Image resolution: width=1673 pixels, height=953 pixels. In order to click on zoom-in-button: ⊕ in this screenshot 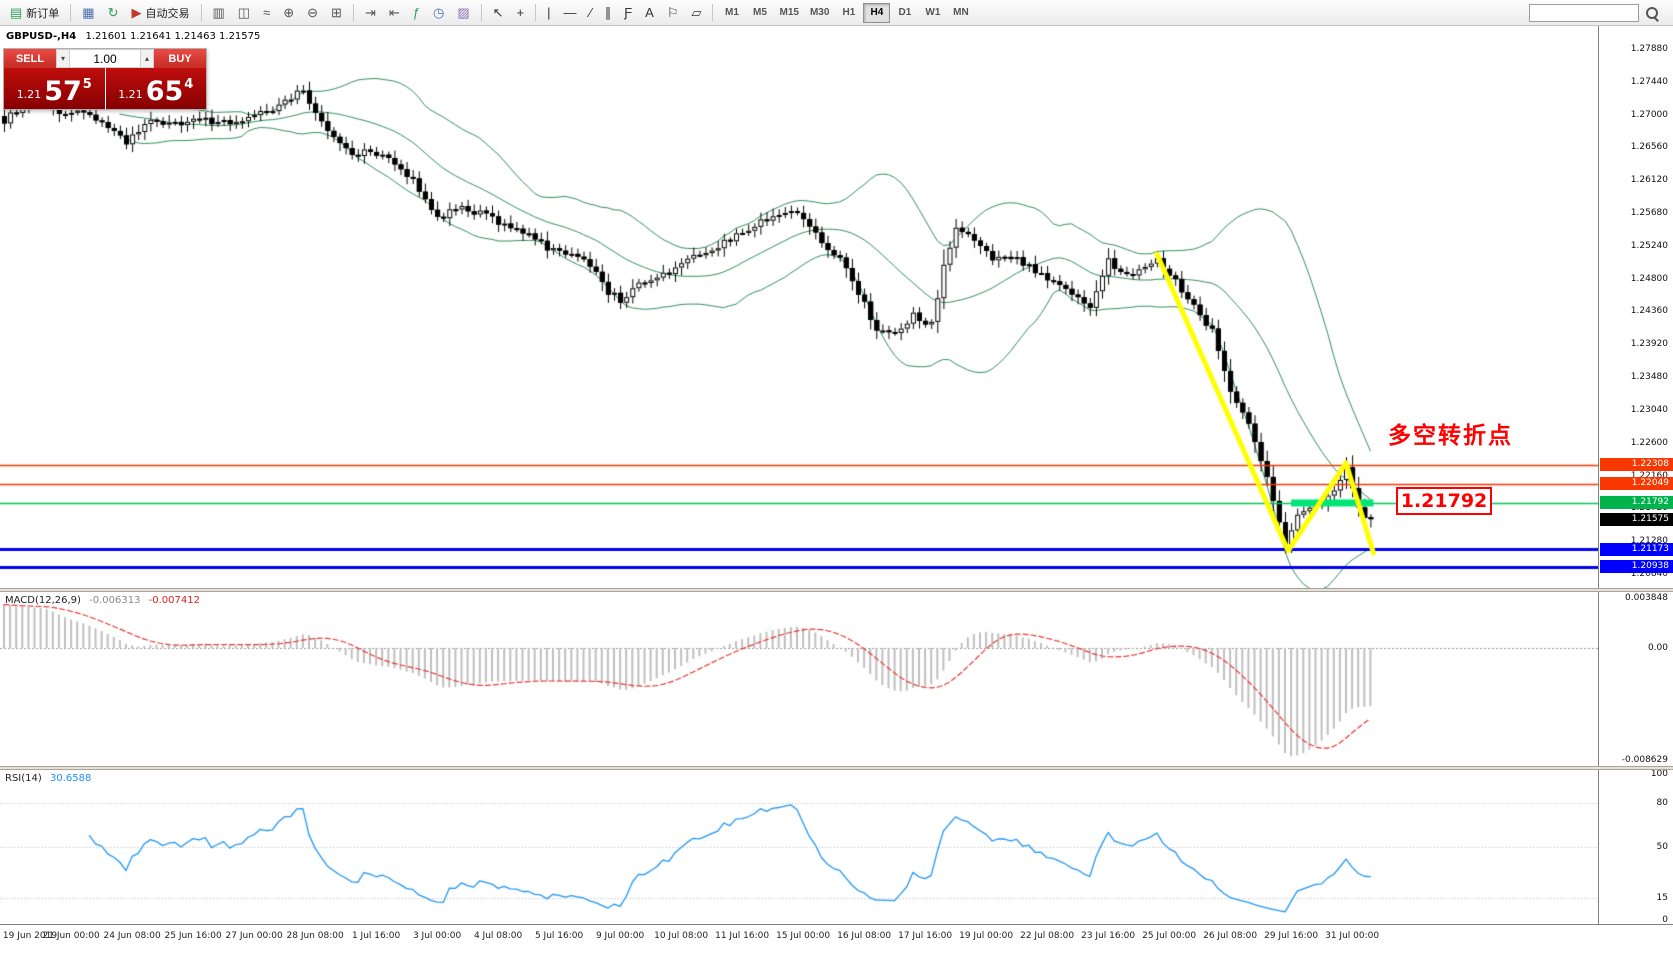, I will do `click(288, 13)`.